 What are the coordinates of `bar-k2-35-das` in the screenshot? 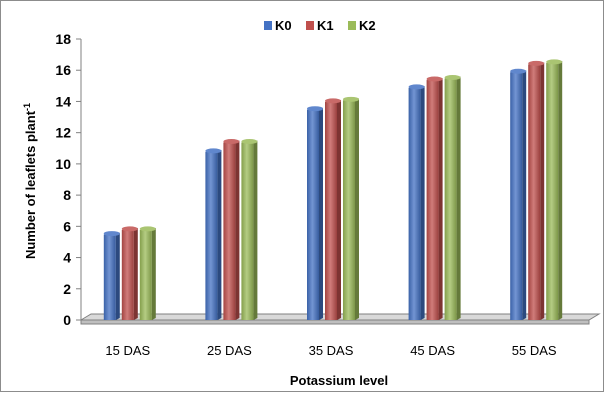 It's located at (351, 208).